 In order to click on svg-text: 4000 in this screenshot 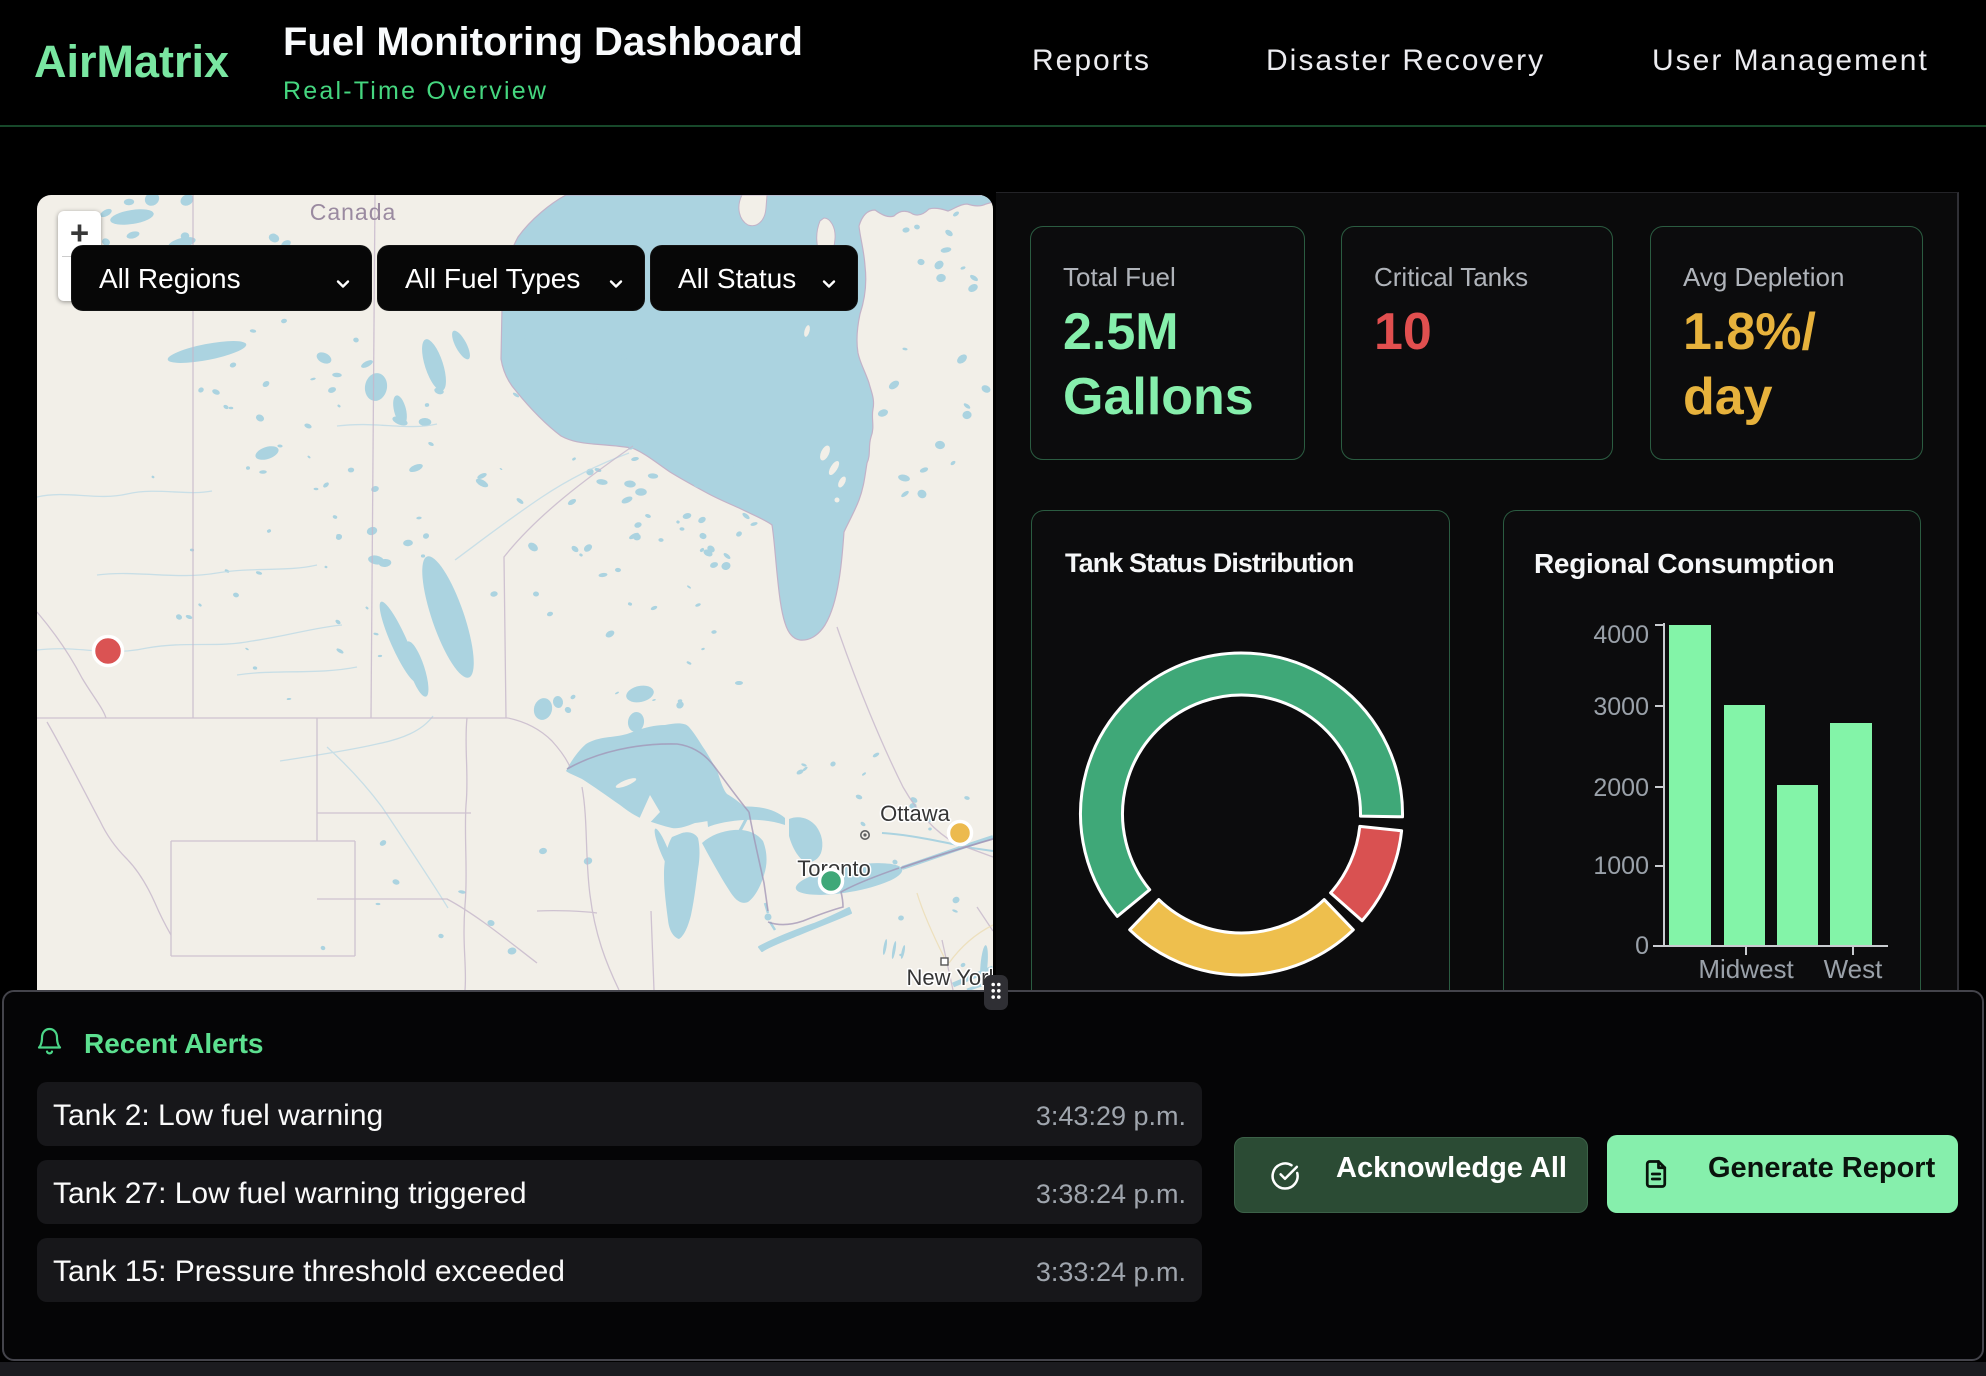, I will do `click(1621, 635)`.